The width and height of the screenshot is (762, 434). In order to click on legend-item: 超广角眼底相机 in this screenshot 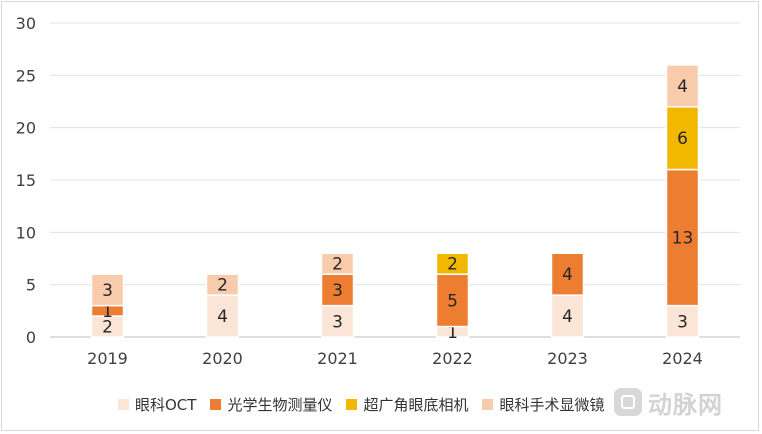, I will do `click(407, 404)`.